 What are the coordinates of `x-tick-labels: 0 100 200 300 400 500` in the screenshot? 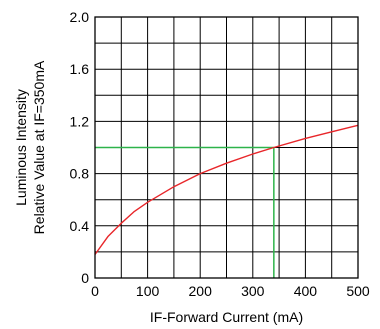 It's located at (230, 291).